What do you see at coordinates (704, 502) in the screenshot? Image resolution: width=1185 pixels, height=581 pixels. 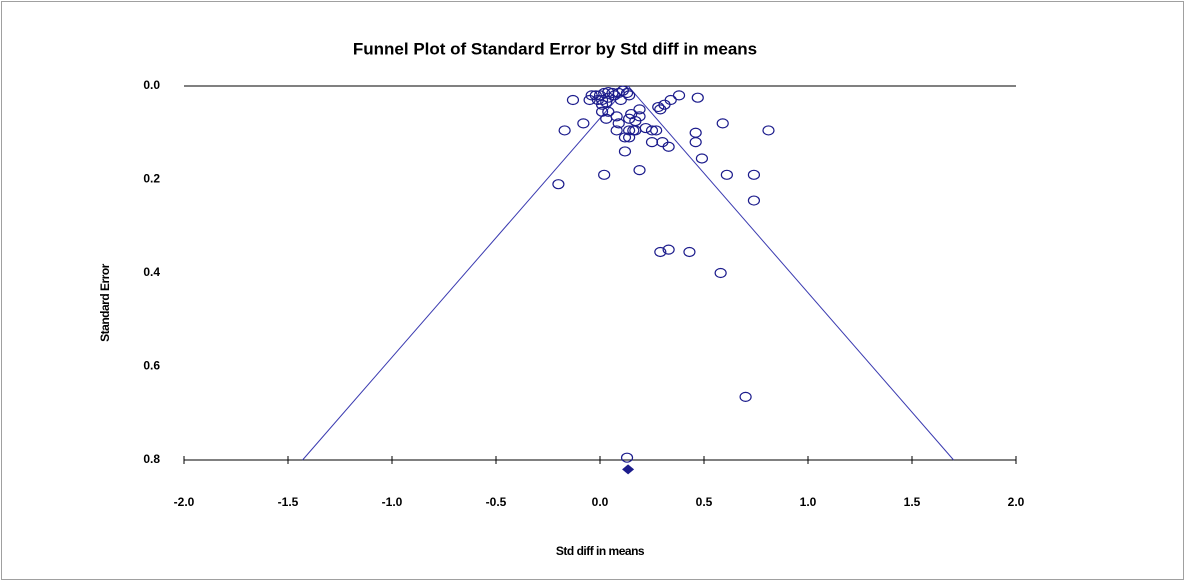 I see `x-tick-label: 0.5` at bounding box center [704, 502].